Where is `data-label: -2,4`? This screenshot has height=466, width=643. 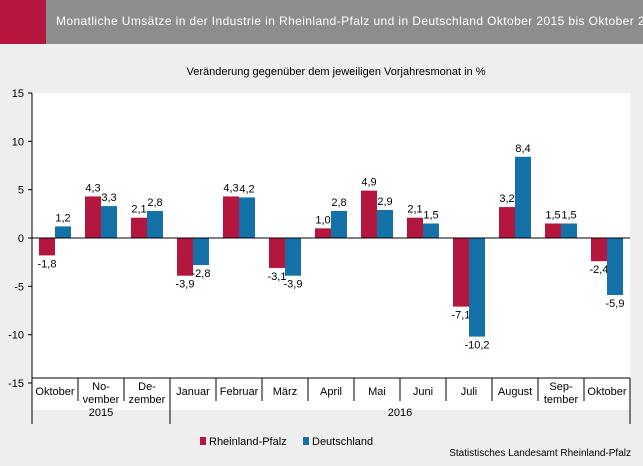 data-label: -2,4 is located at coordinates (599, 270).